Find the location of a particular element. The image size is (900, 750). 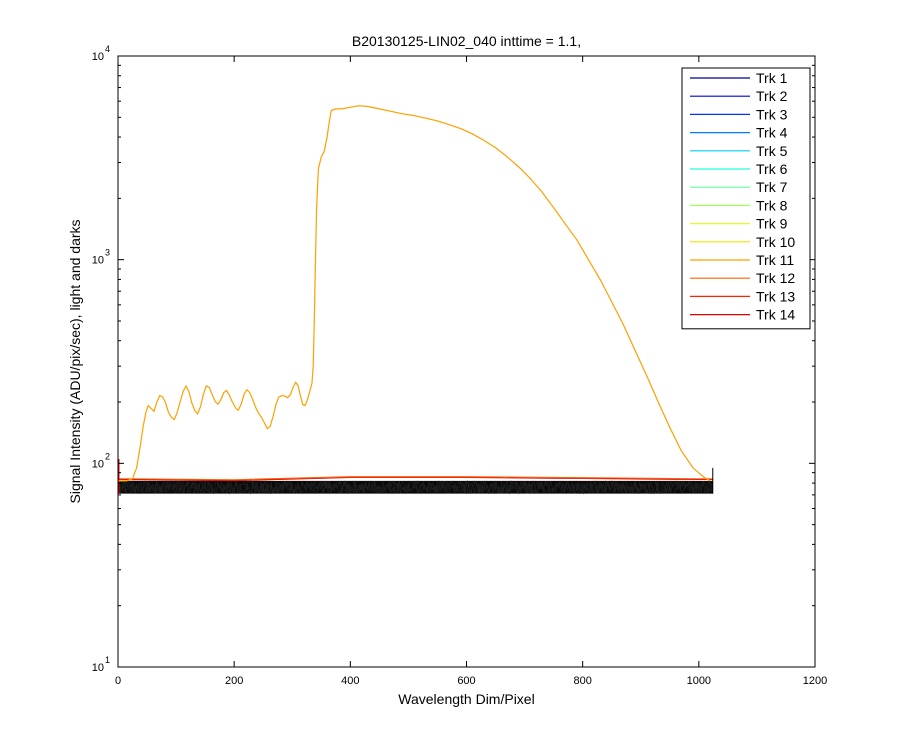

x-axis-label: Wavelength Dim/Pixel is located at coordinates (466, 699).